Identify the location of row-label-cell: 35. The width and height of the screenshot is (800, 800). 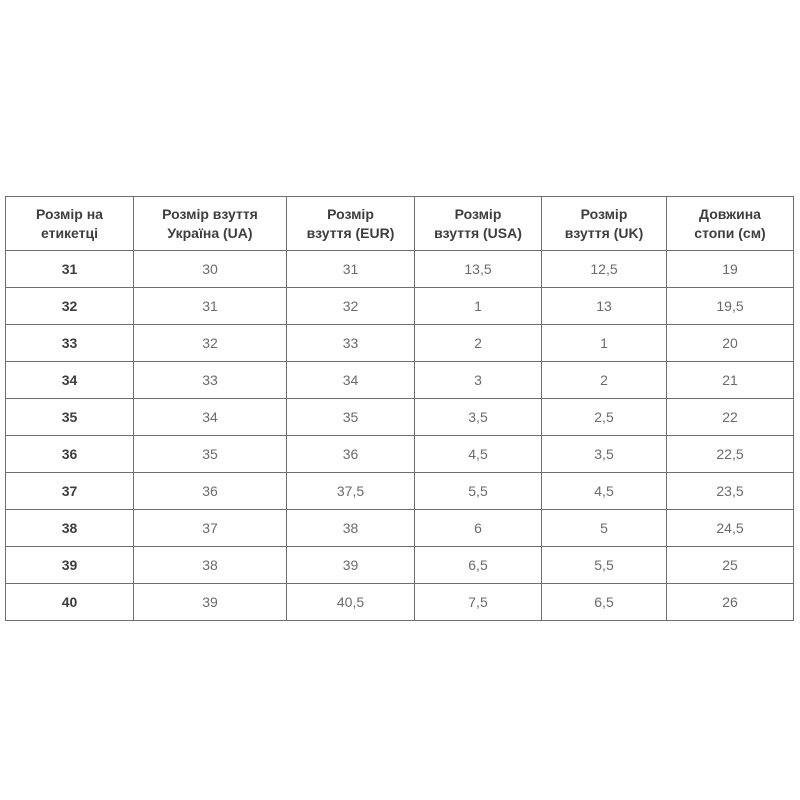
(69, 417).